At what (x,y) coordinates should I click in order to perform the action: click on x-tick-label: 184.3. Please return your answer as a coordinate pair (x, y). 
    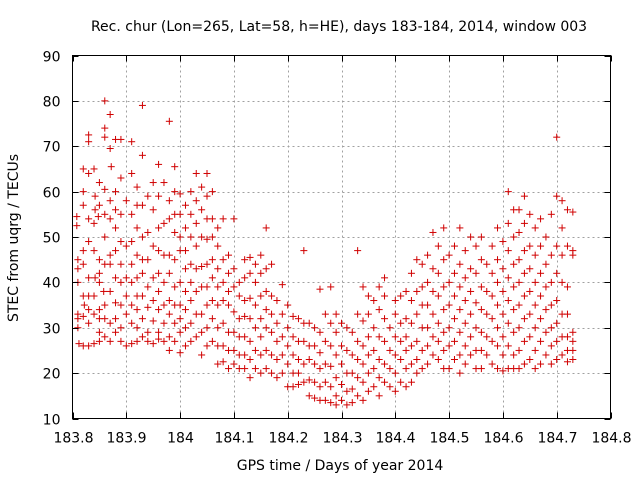
    Looking at the image, I should click on (342, 439).